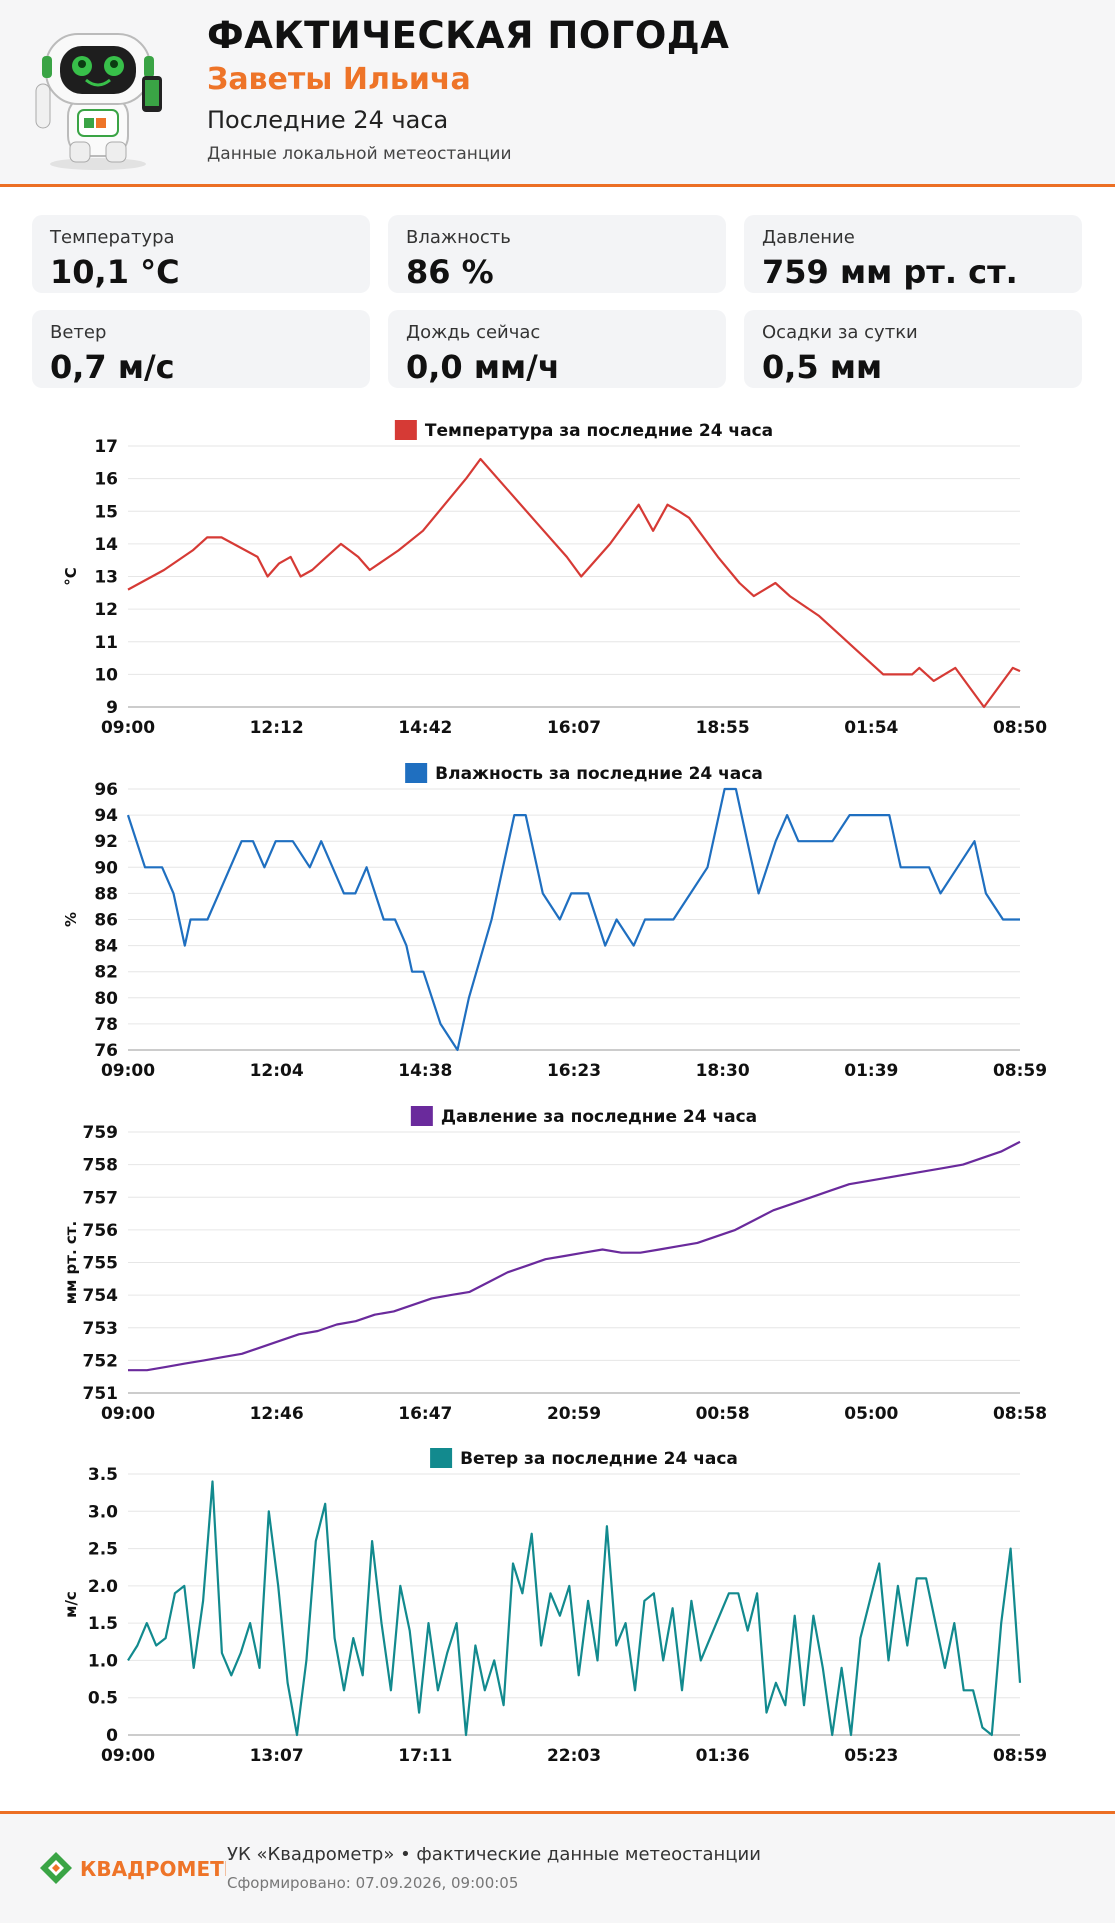 This screenshot has height=1923, width=1115. I want to click on temperature-y-tick-label: 12, so click(106, 610).